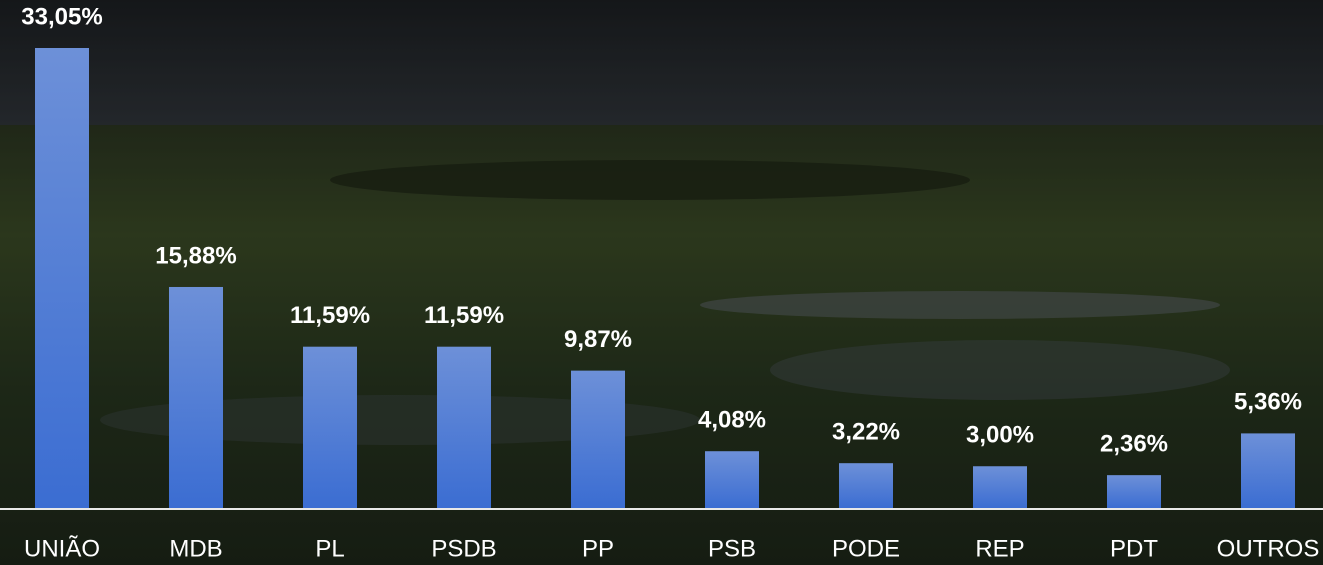 Image resolution: width=1323 pixels, height=565 pixels. What do you see at coordinates (598, 339) in the screenshot?
I see `value-label: 9,87%` at bounding box center [598, 339].